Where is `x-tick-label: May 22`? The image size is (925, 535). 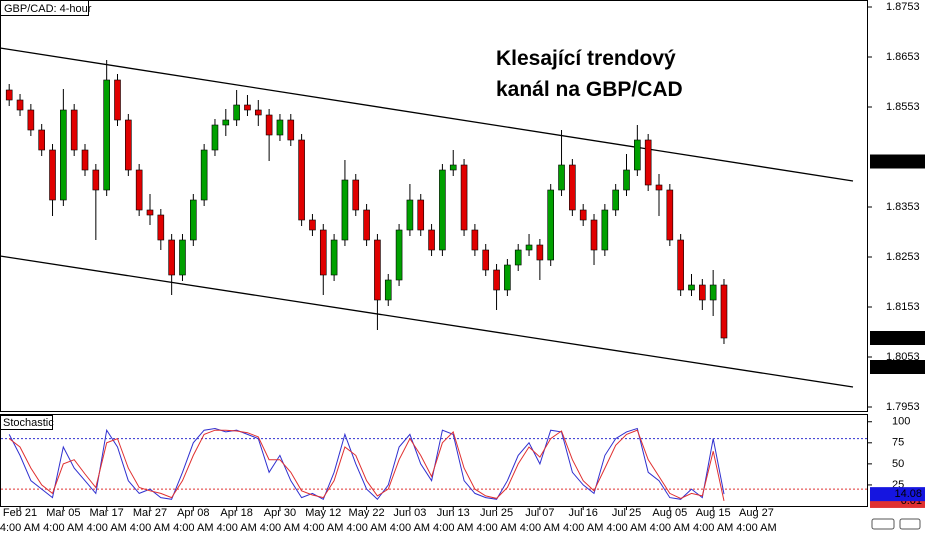 x-tick-label: May 22 is located at coordinates (367, 513).